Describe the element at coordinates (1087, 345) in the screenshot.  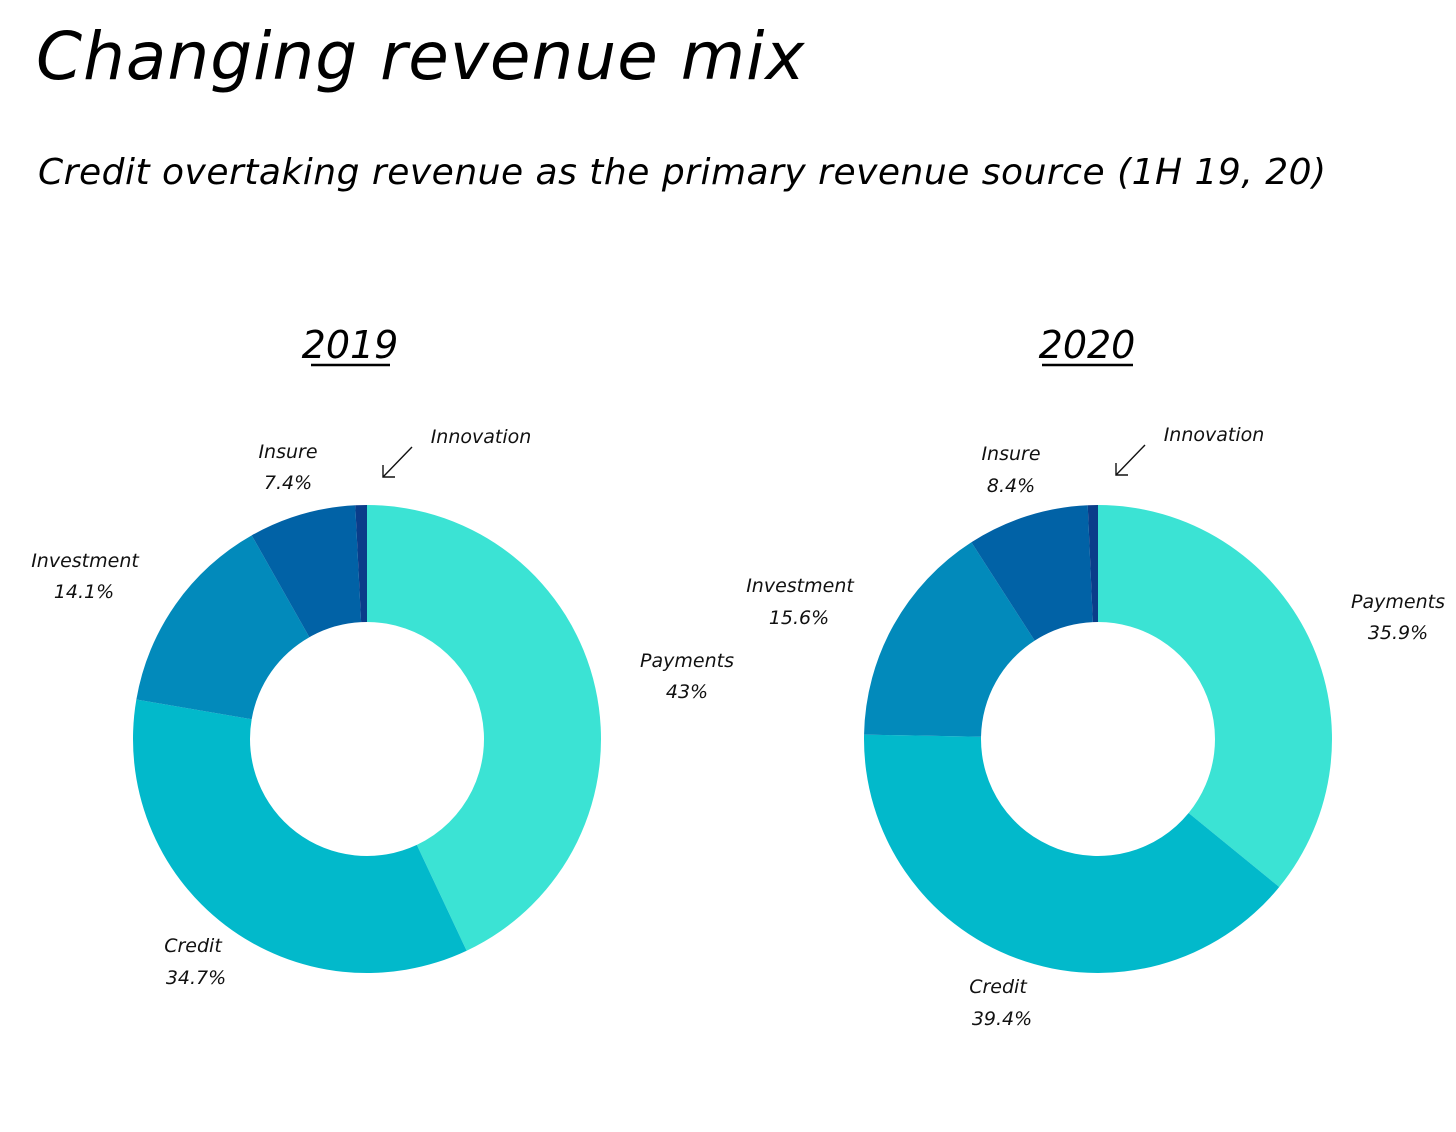
I see `chart-year-title: 2020` at that location.